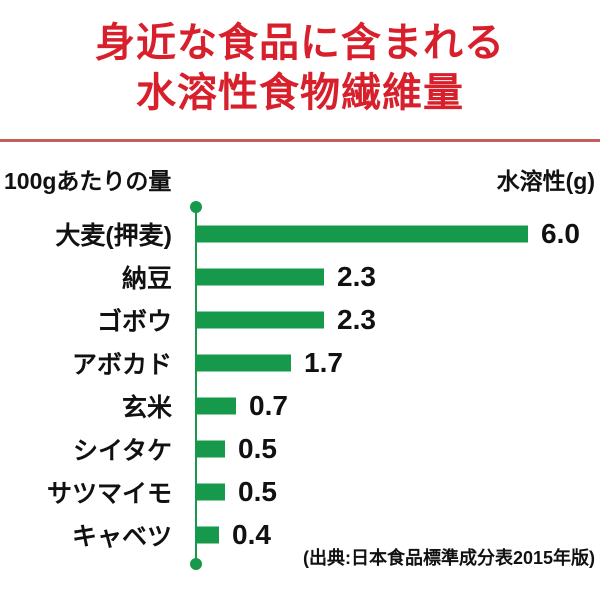 This screenshot has height=600, width=600. Describe the element at coordinates (560, 233) in the screenshot. I see `value-label: 6.0` at that location.